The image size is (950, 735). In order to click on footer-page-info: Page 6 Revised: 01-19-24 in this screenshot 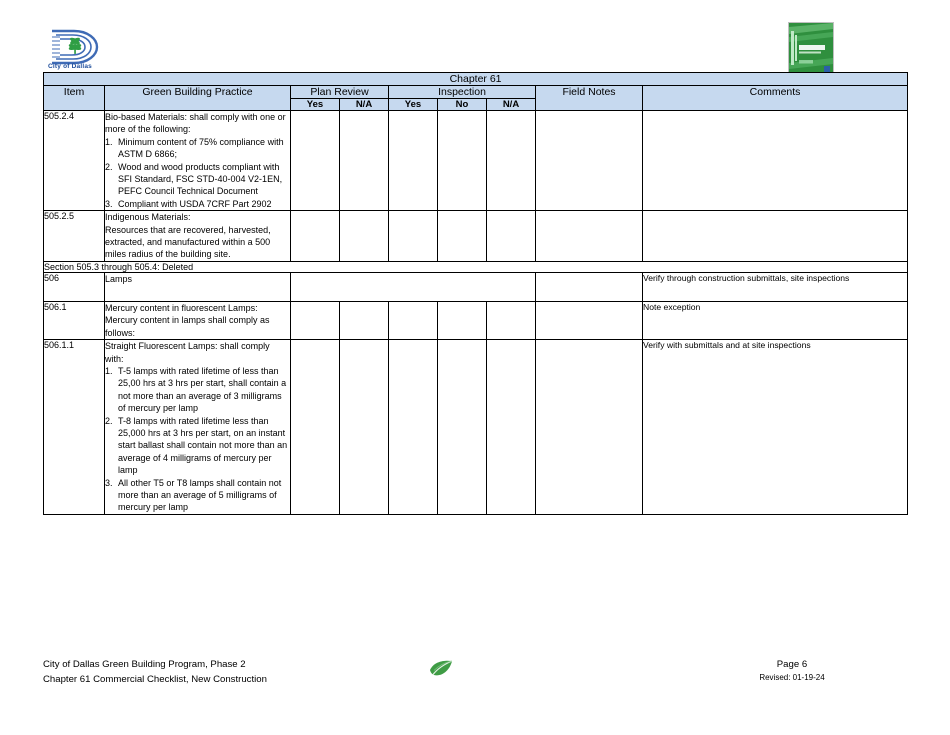, I will do `click(792, 671)`.